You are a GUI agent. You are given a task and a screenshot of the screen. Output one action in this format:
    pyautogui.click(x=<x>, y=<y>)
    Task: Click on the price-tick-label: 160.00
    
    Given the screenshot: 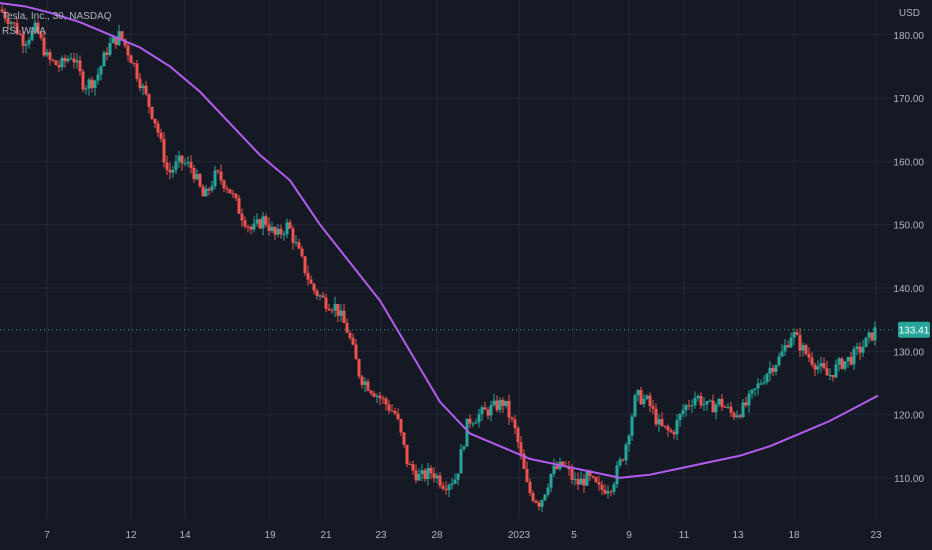 What is the action you would take?
    pyautogui.click(x=908, y=162)
    